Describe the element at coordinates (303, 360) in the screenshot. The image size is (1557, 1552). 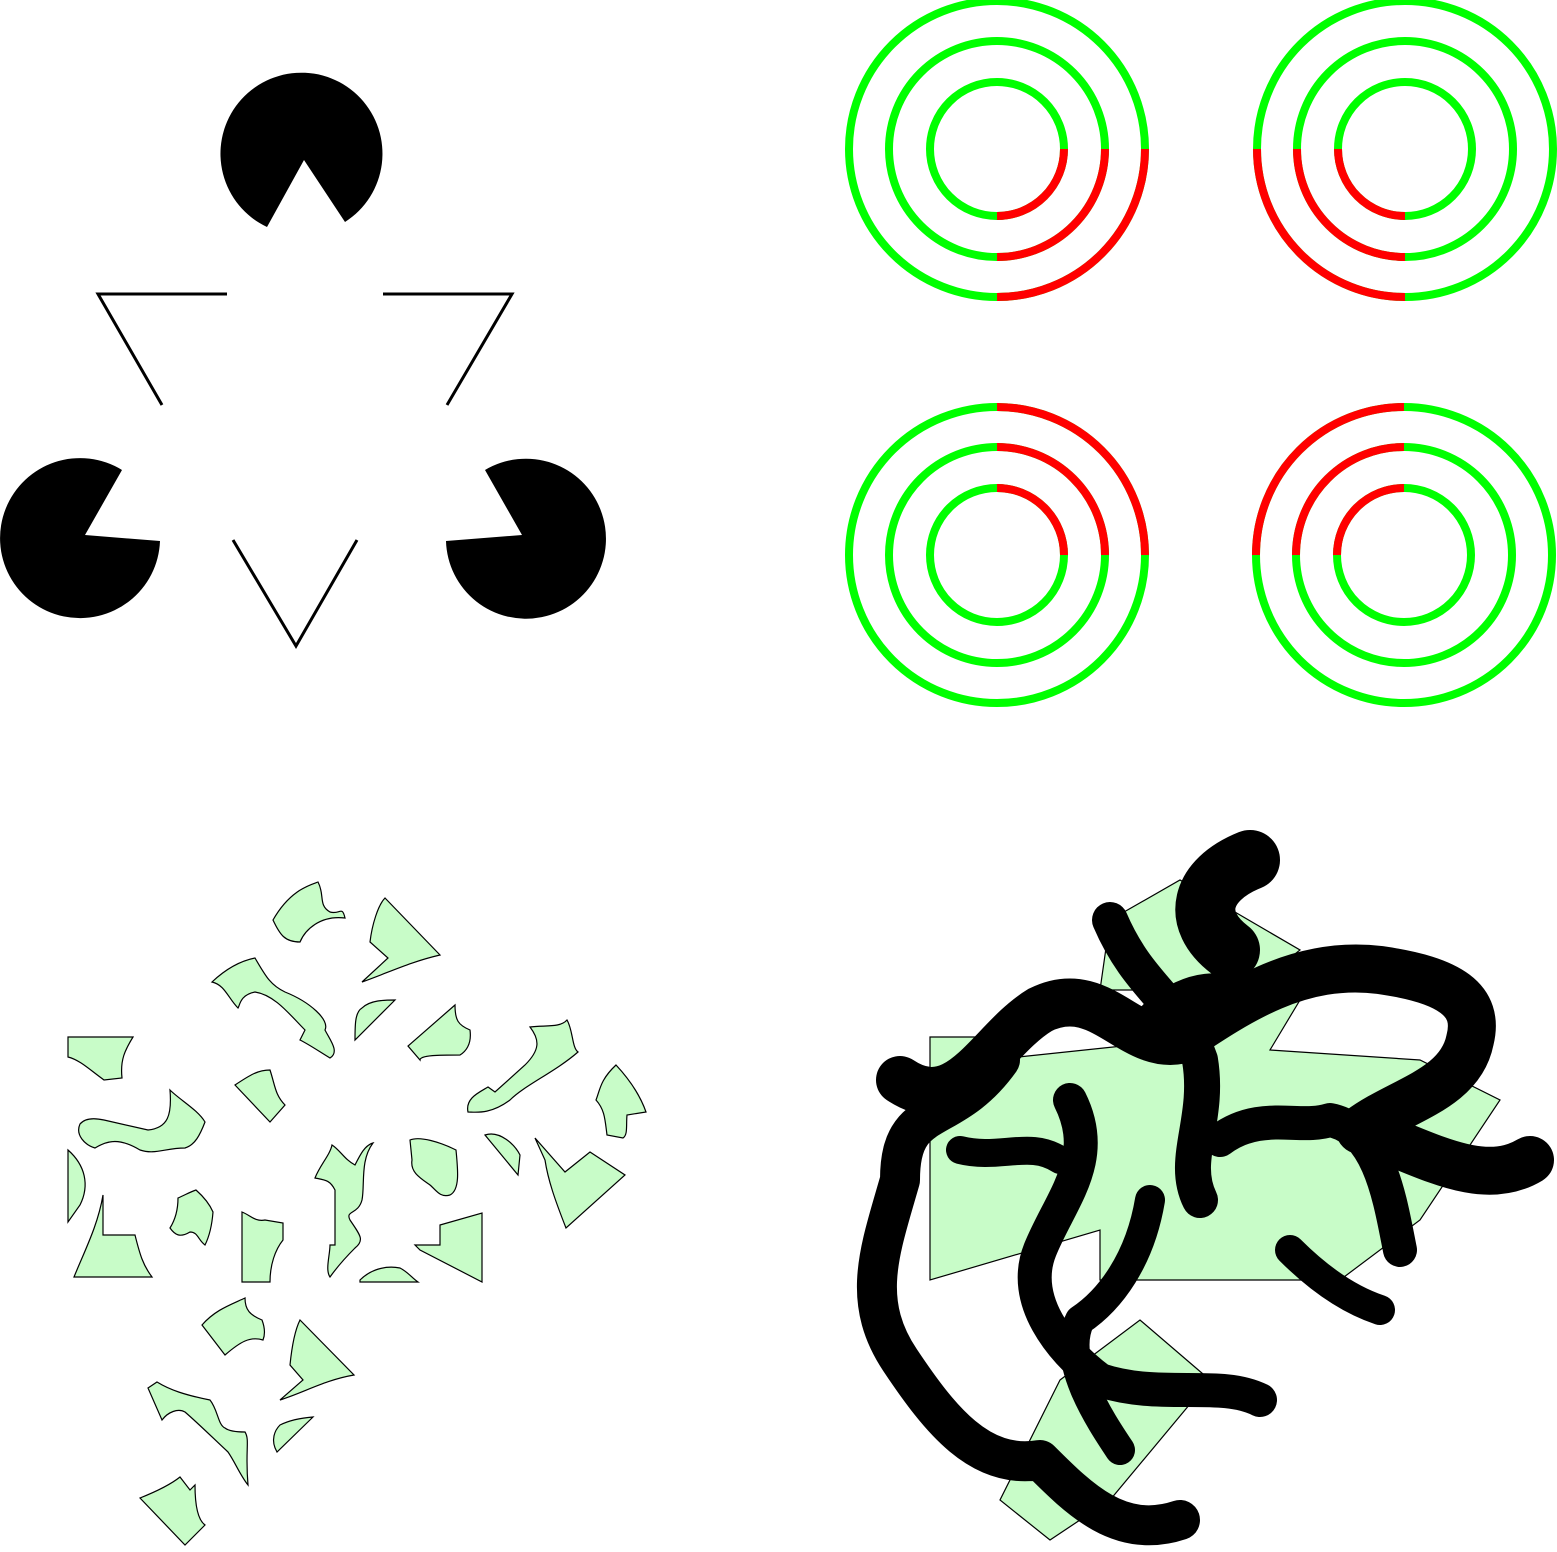
I see `kanizsa-triangle` at that location.